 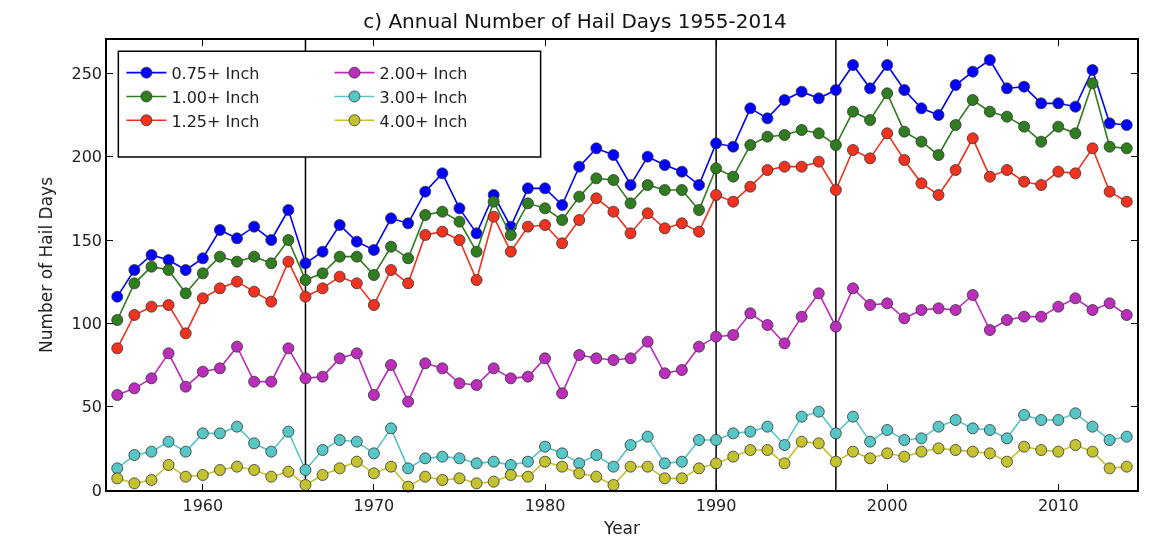 I want to click on y-tick-label: 200, so click(x=87, y=157).